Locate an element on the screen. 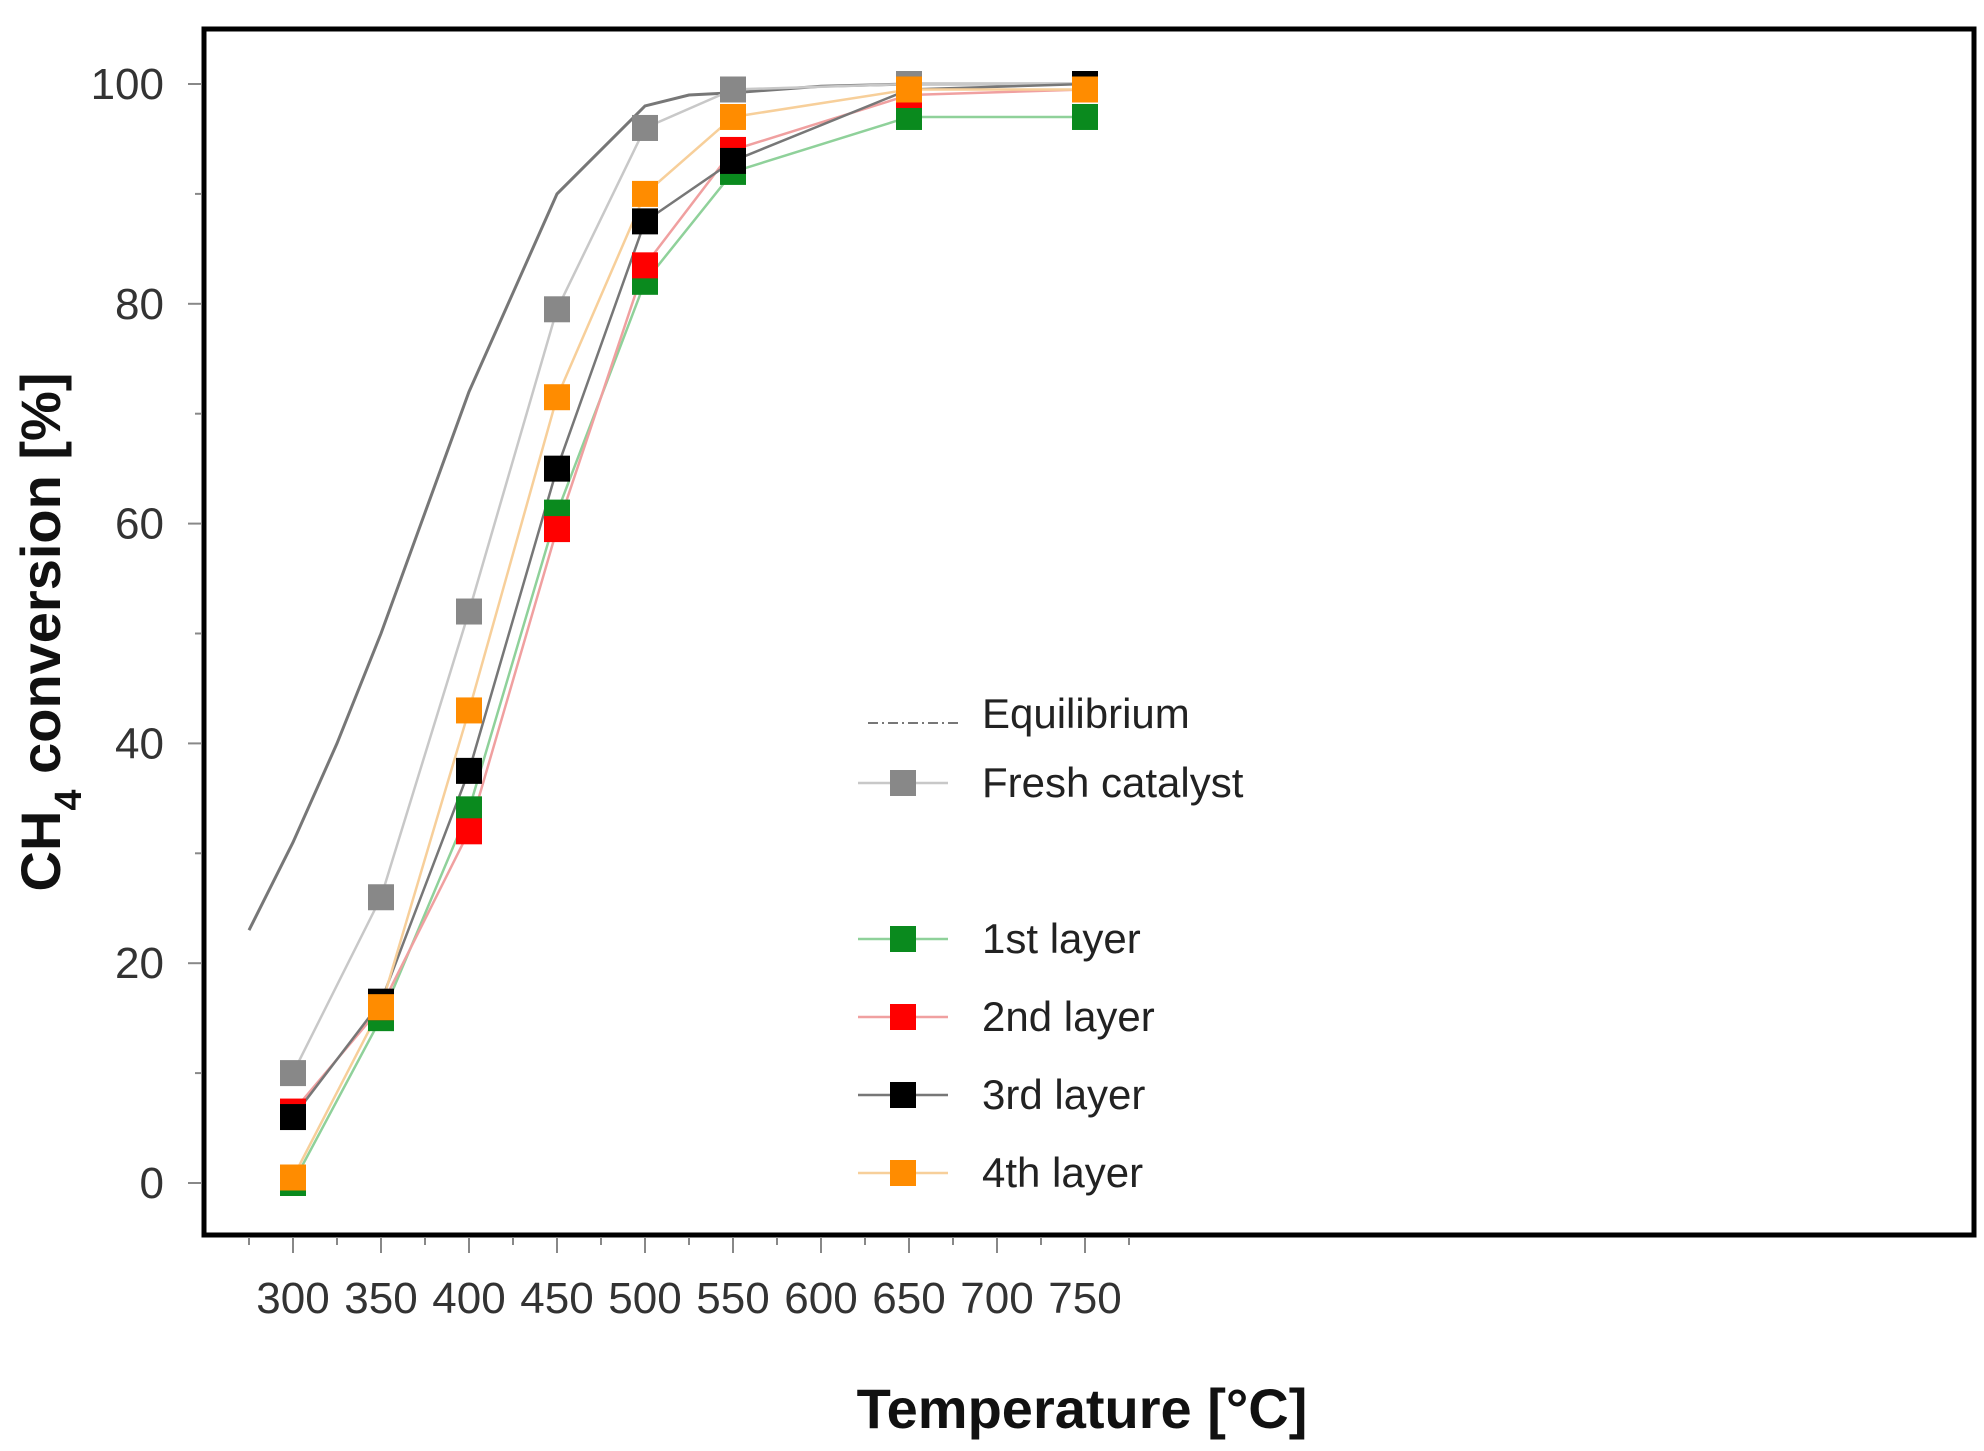  y-tick-label: 40 is located at coordinates (139, 743).